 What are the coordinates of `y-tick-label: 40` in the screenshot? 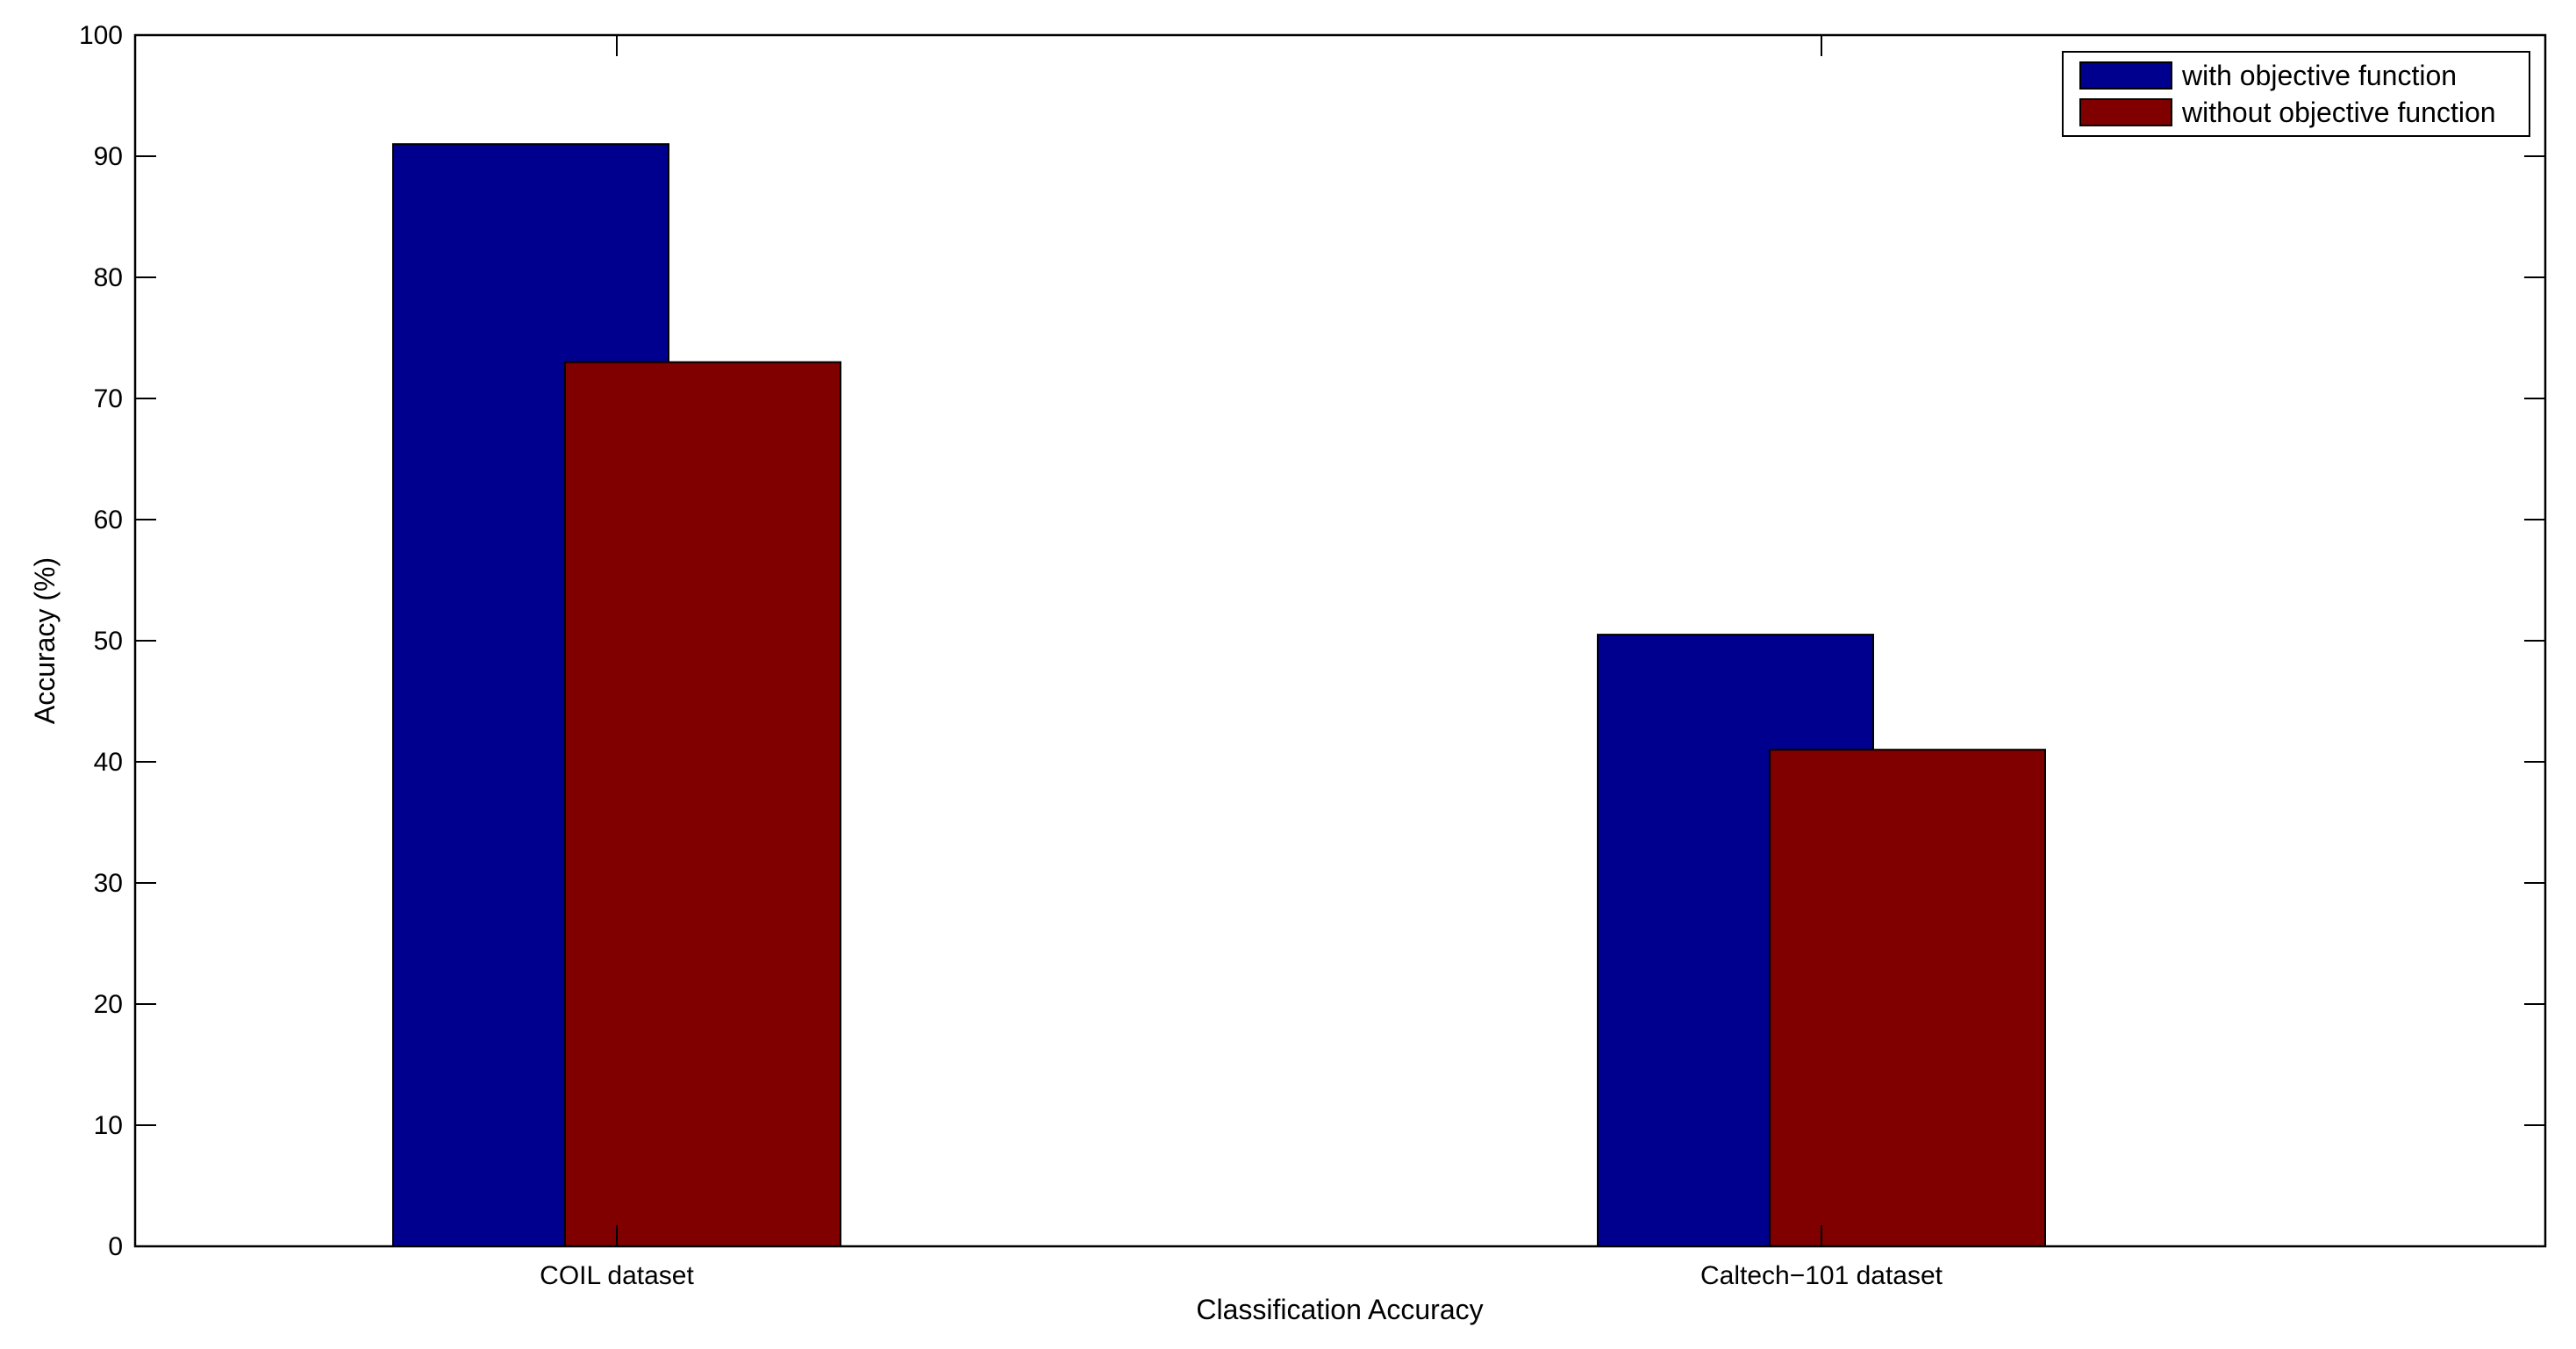 It's located at (108, 762).